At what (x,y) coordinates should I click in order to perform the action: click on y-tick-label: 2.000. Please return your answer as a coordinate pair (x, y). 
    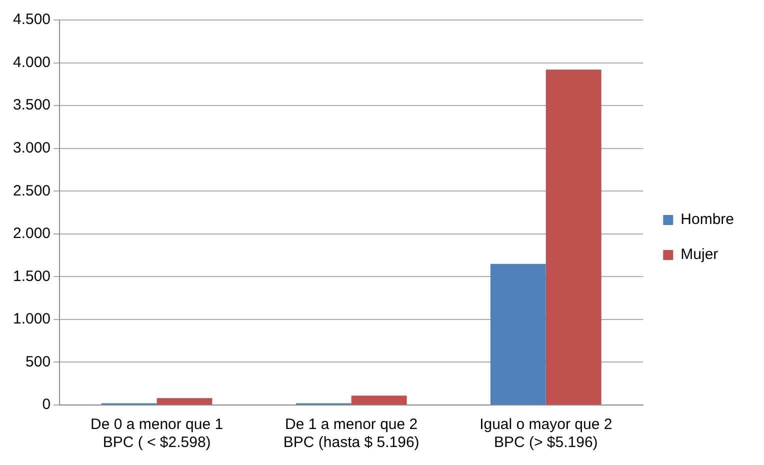
    Looking at the image, I should click on (31, 233).